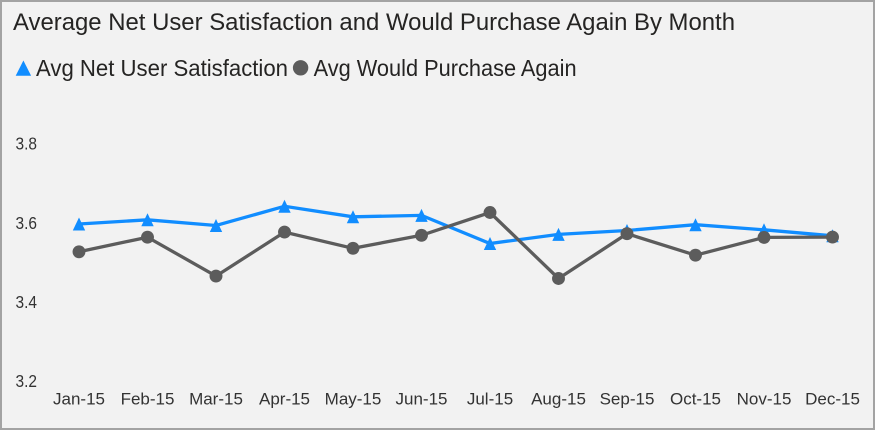  Describe the element at coordinates (422, 399) in the screenshot. I see `svg-text: Jun-15` at that location.